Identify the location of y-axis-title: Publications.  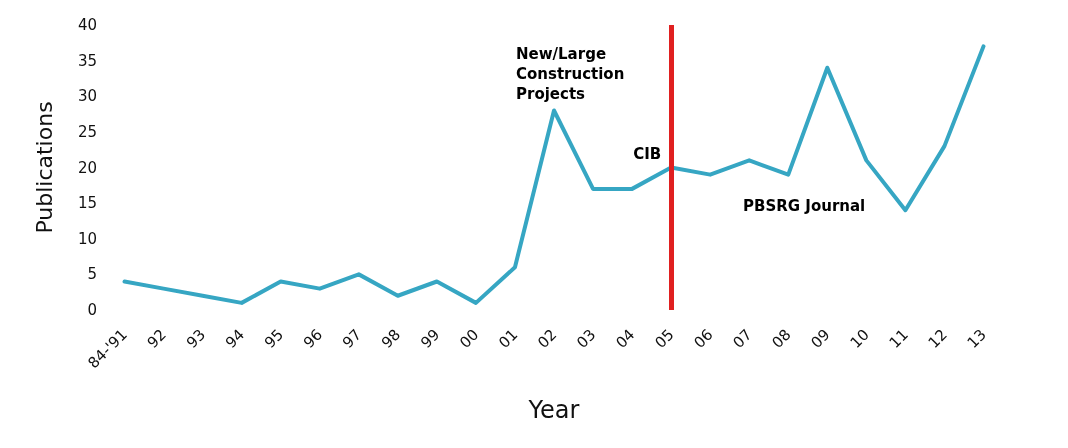
(44, 167).